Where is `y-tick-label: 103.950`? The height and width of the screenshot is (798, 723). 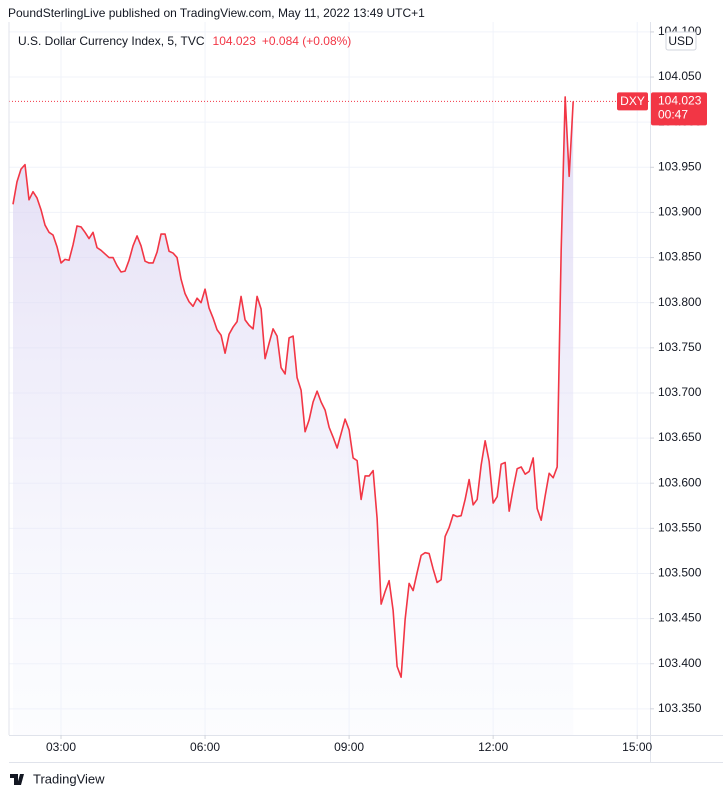 y-tick-label: 103.950 is located at coordinates (680, 166).